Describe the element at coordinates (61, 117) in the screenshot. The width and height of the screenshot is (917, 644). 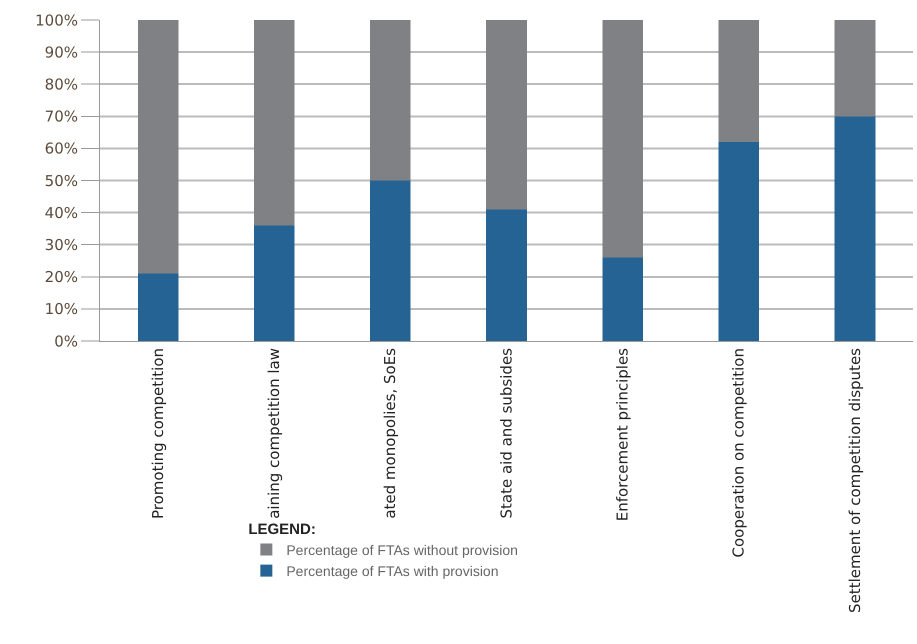
I see `y-tick-label: 70%` at that location.